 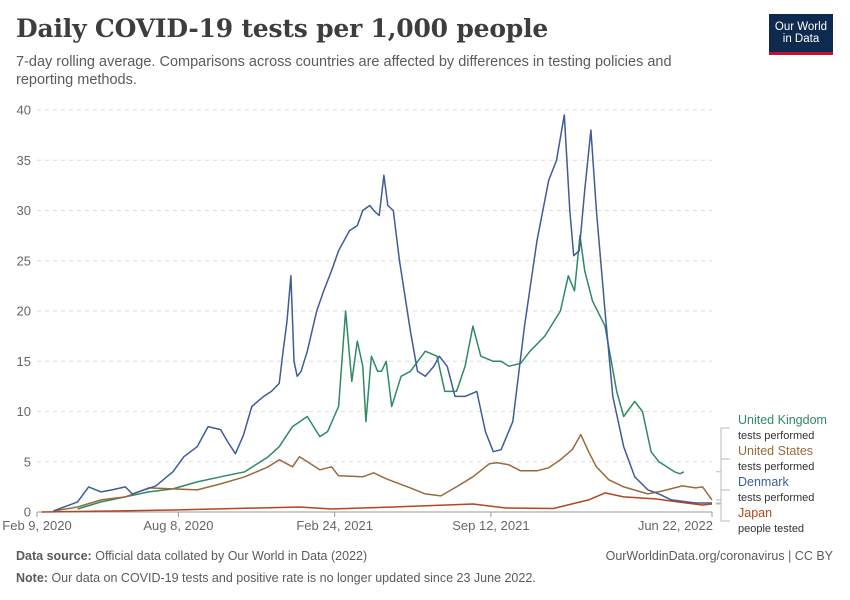 What do you see at coordinates (282, 28) in the screenshot?
I see `chart-title: Daily COVID-19 tests per 1,000 people` at bounding box center [282, 28].